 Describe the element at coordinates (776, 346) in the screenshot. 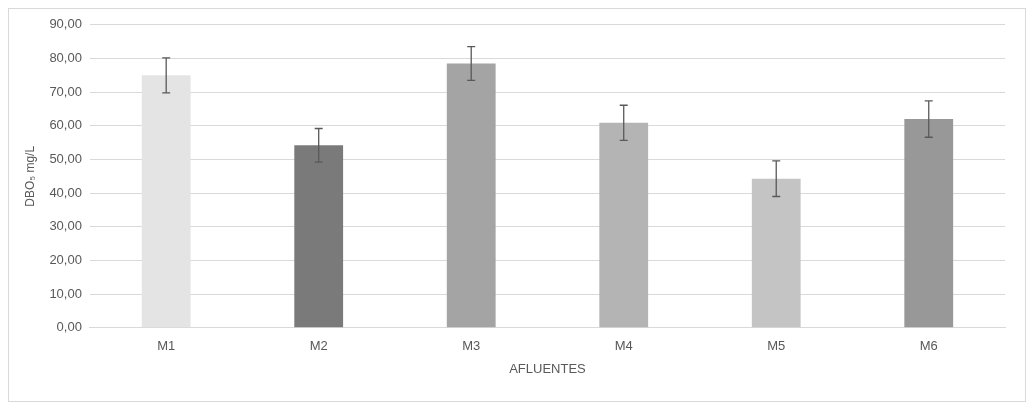

I see `x-tick-label: M5` at that location.